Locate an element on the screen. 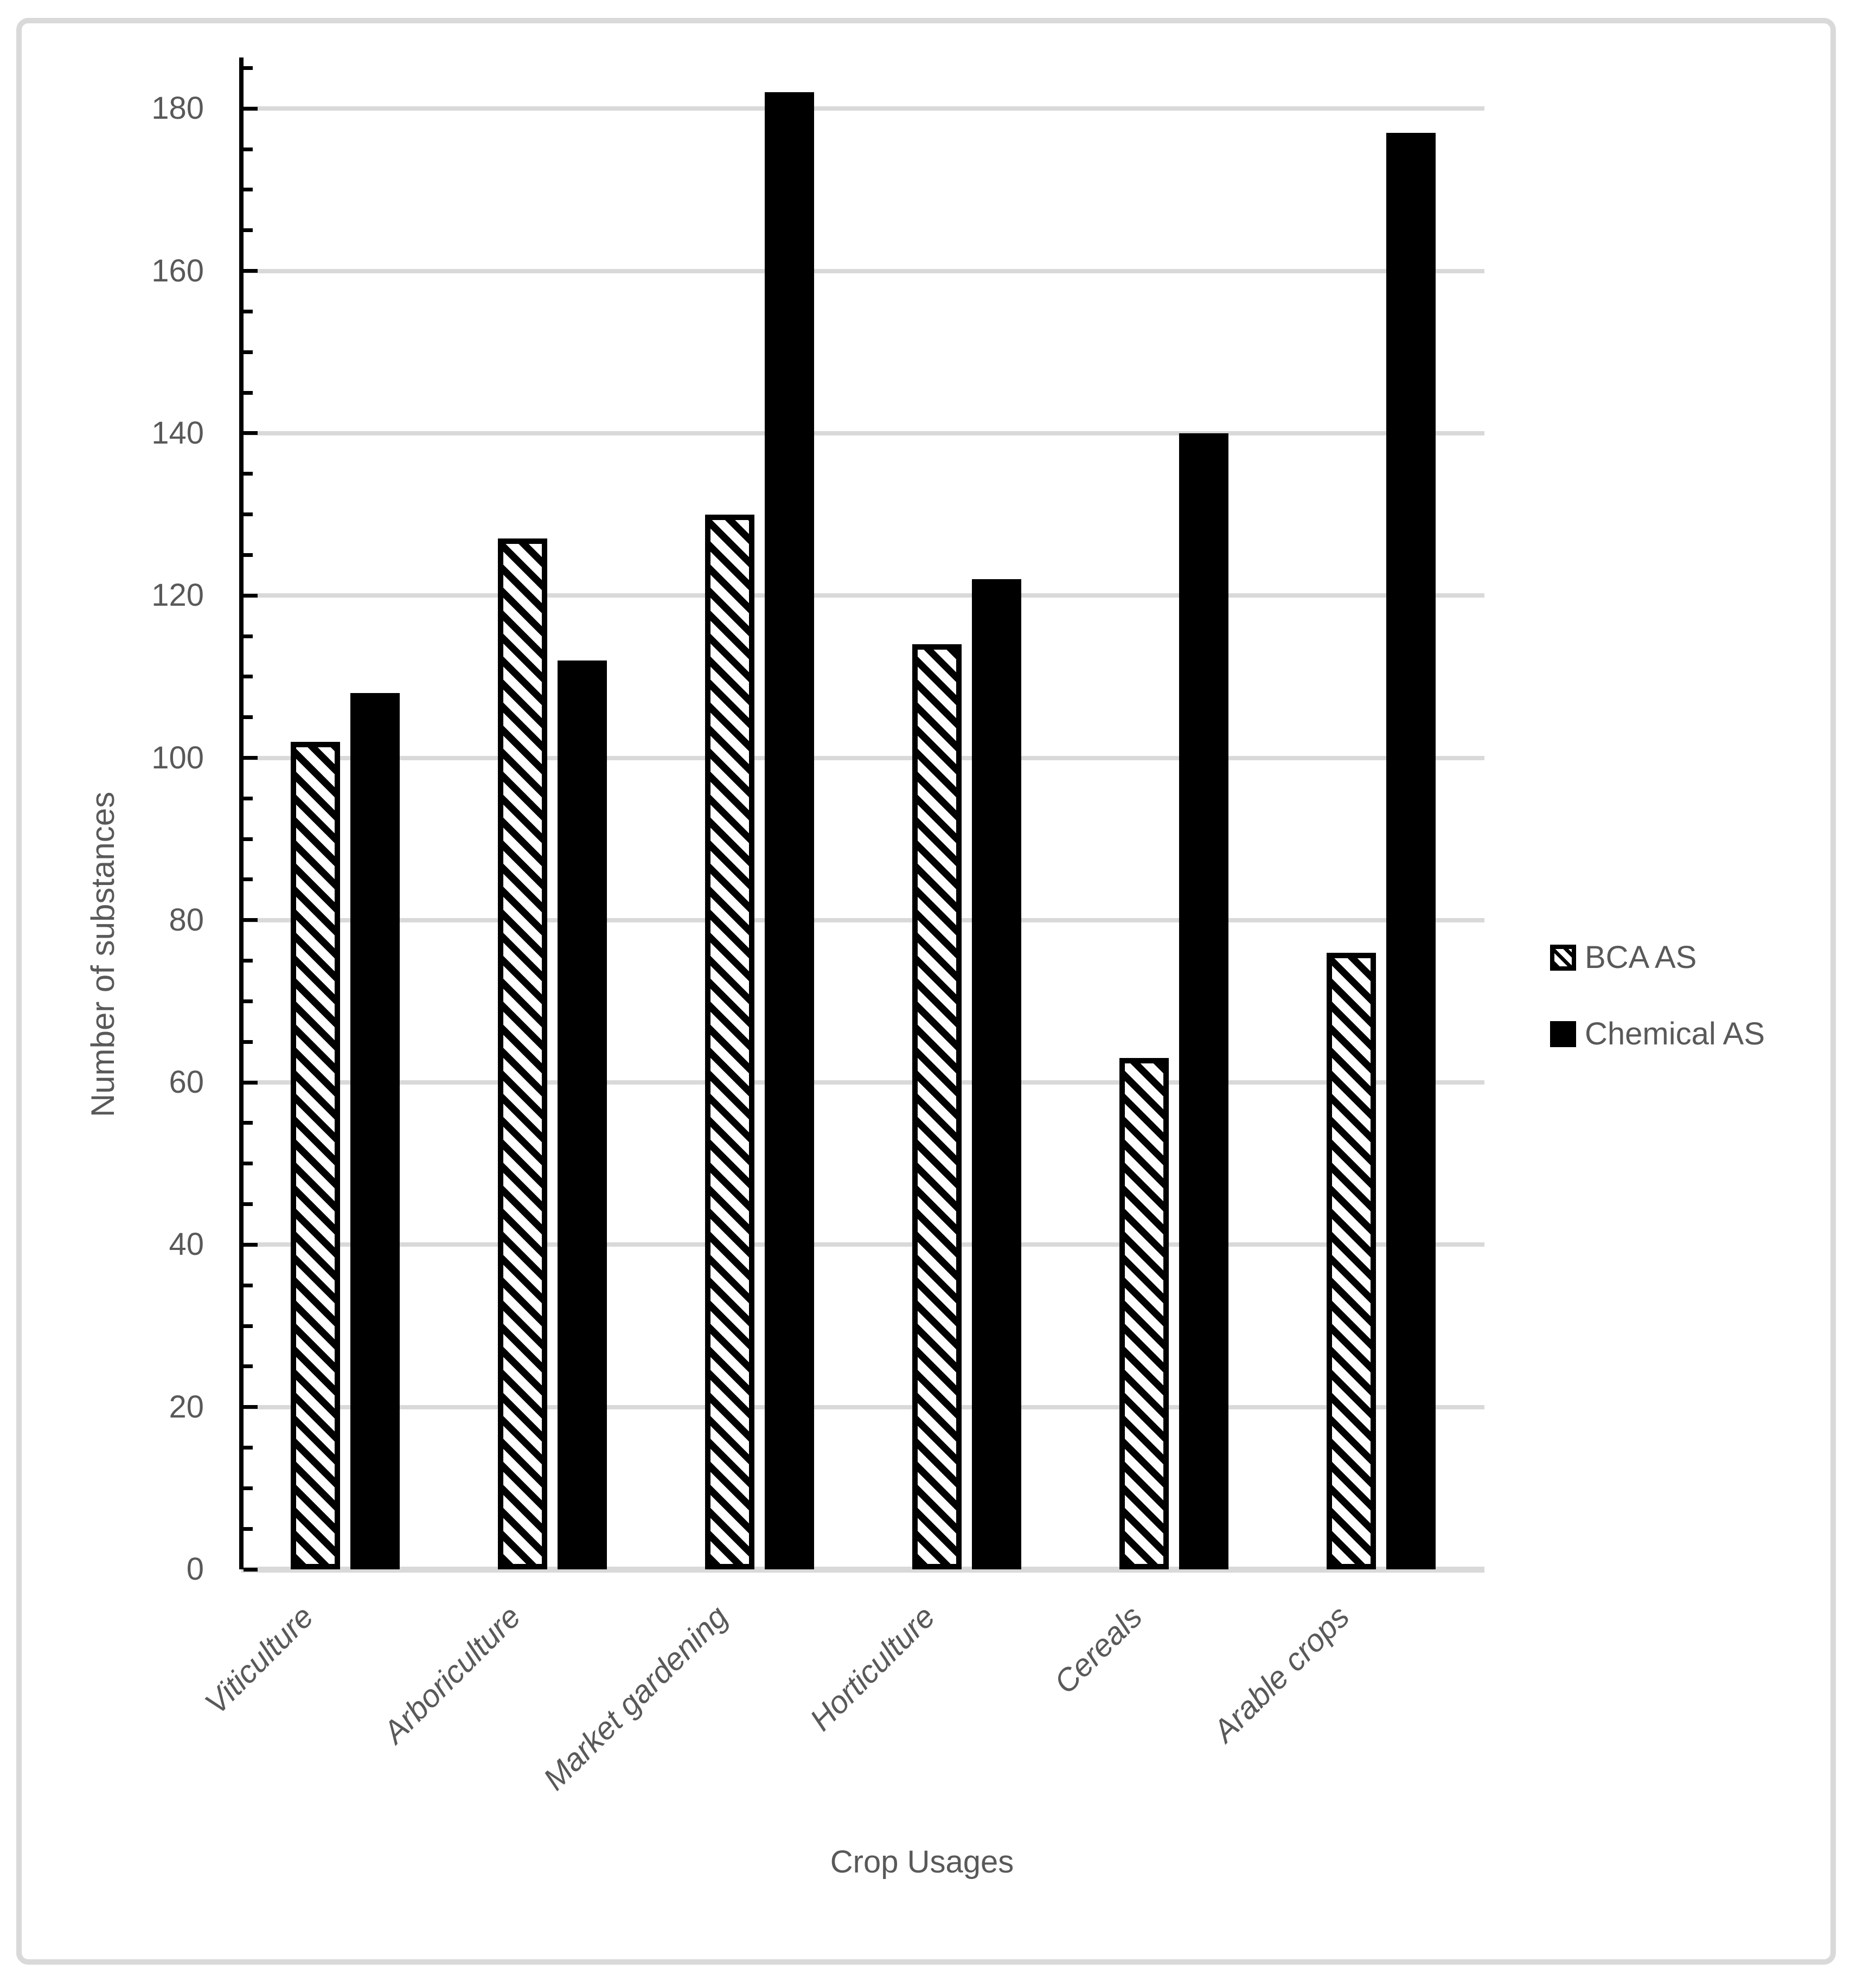 This screenshot has height=1988, width=1863. bar-chemical-as-cereals is located at coordinates (1203, 1001).